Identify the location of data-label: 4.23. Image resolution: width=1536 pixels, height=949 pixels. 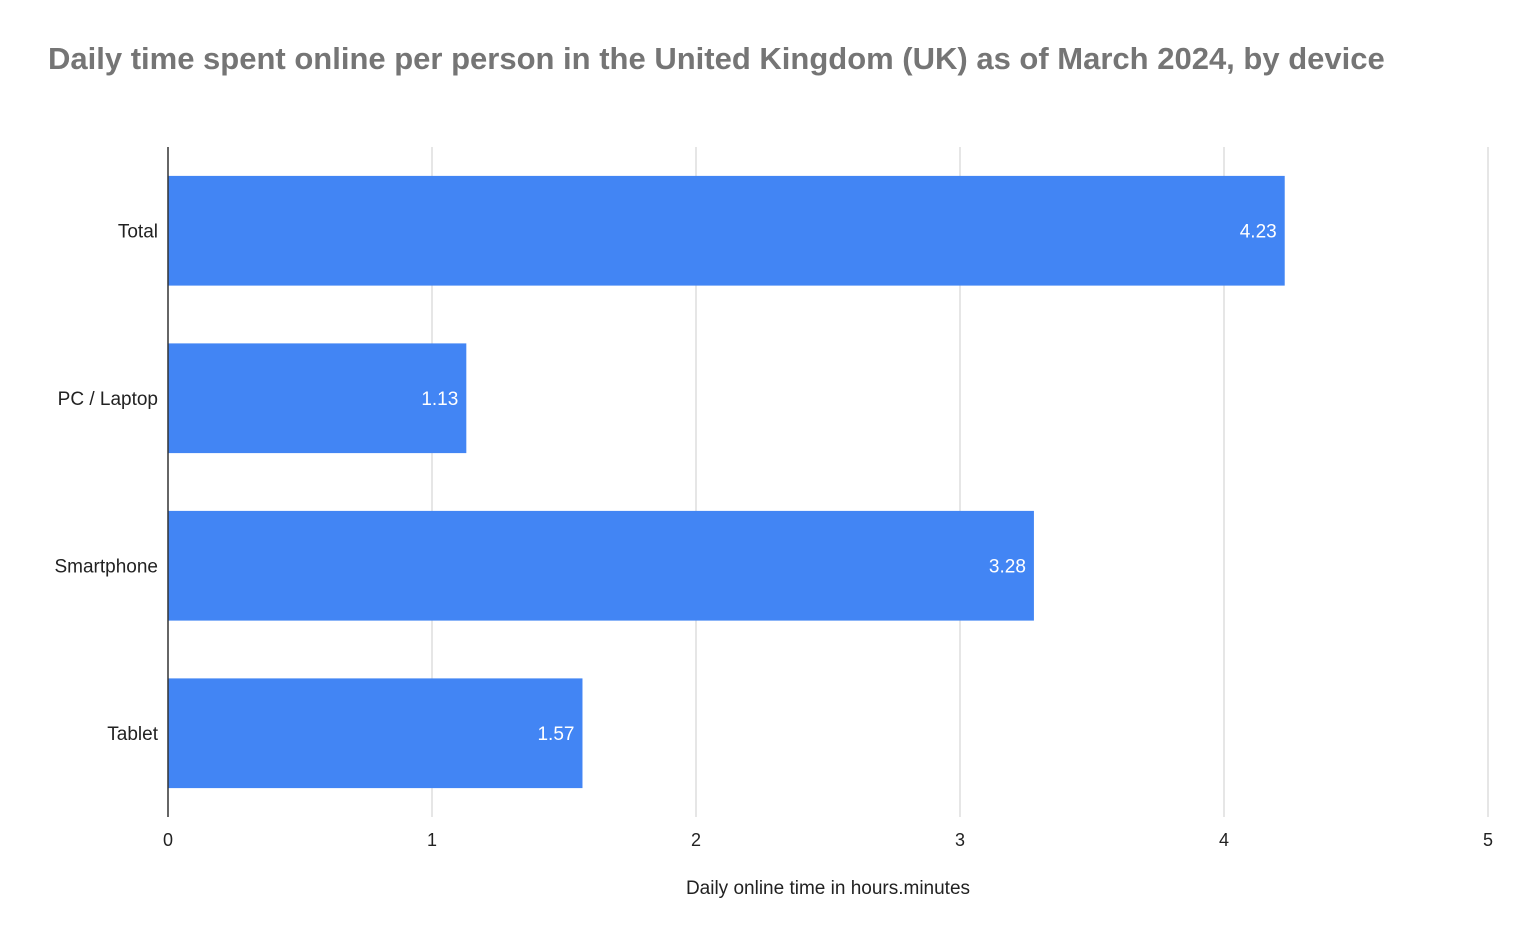
(1258, 231).